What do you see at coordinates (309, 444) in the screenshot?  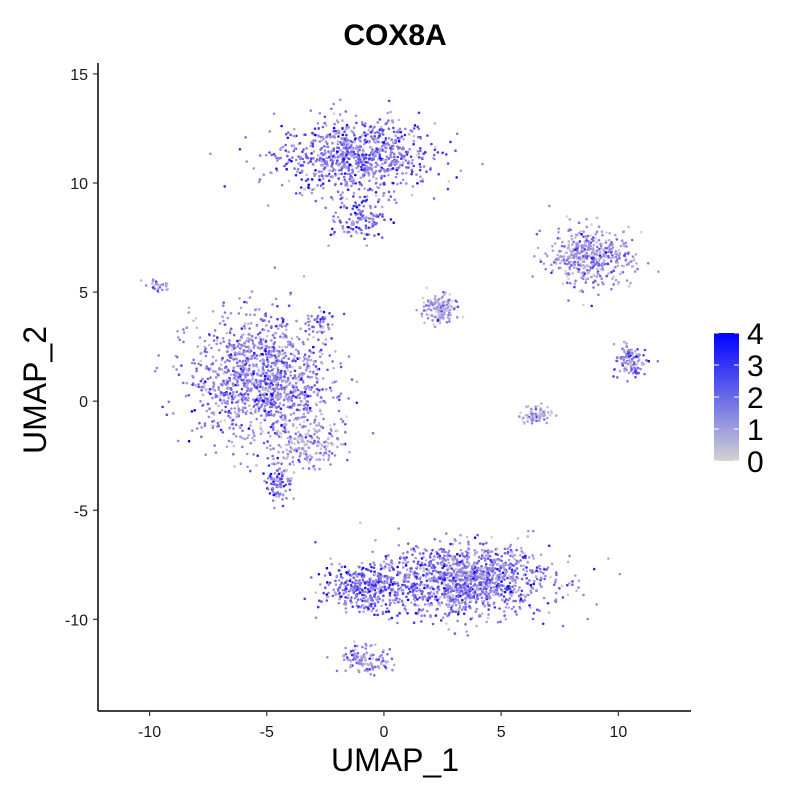 I see `cluster-left-tail` at bounding box center [309, 444].